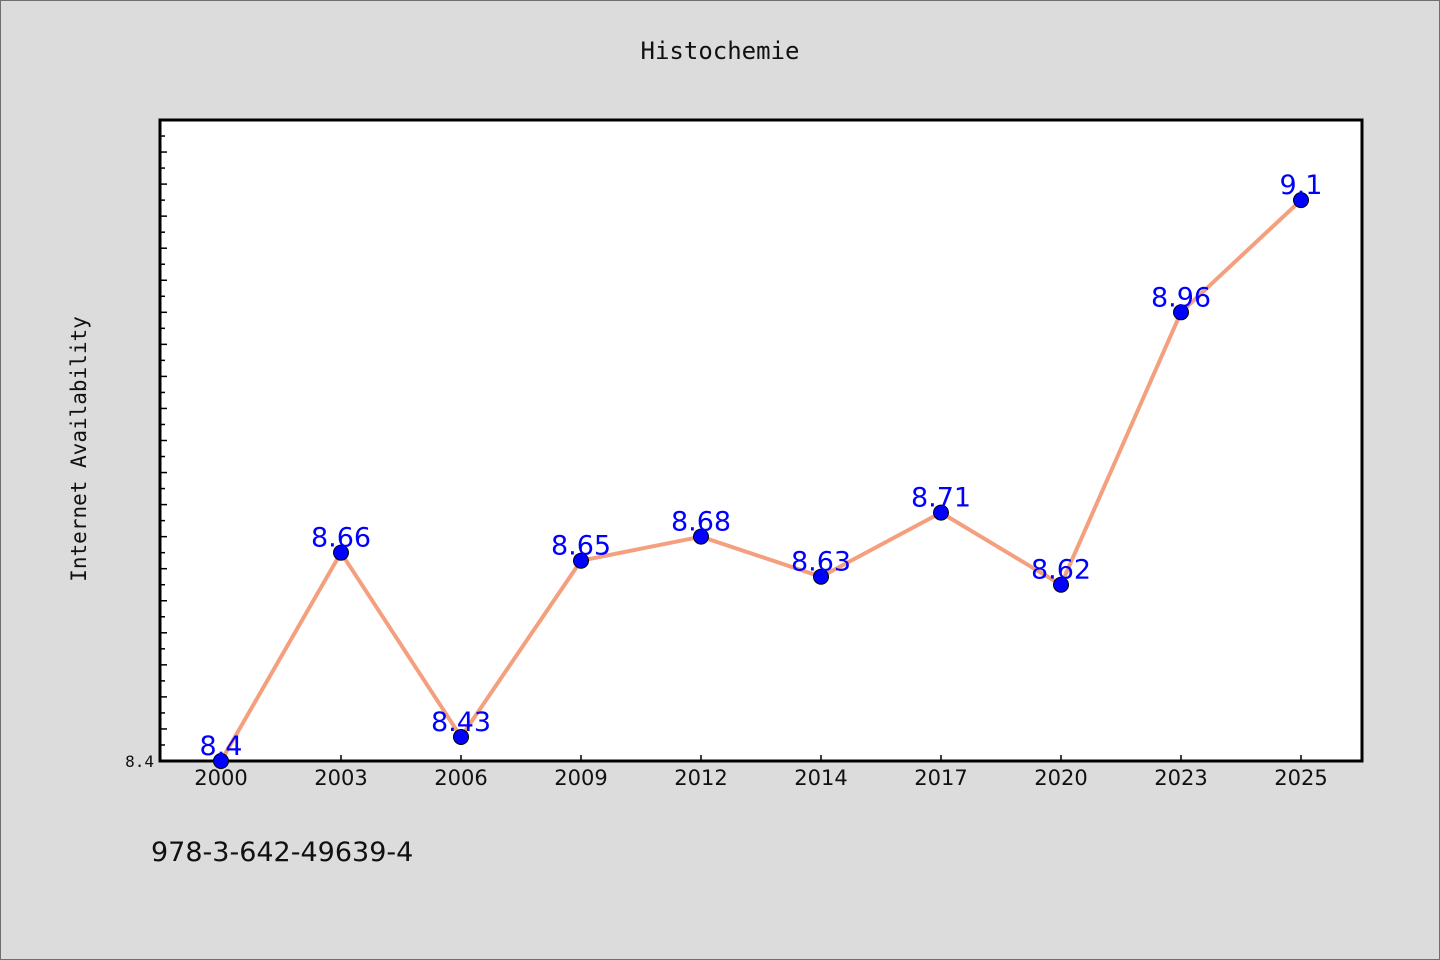 This screenshot has height=960, width=1440. Describe the element at coordinates (340, 778) in the screenshot. I see `x-tick-label: 2003` at that location.